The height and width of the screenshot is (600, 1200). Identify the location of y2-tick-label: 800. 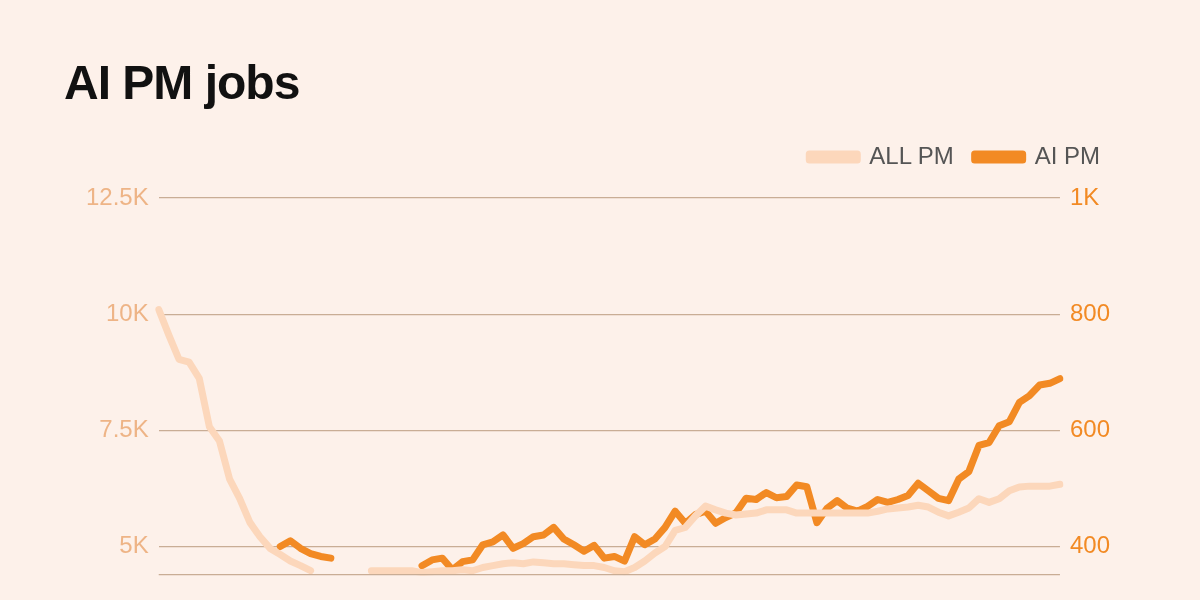
(1089, 312).